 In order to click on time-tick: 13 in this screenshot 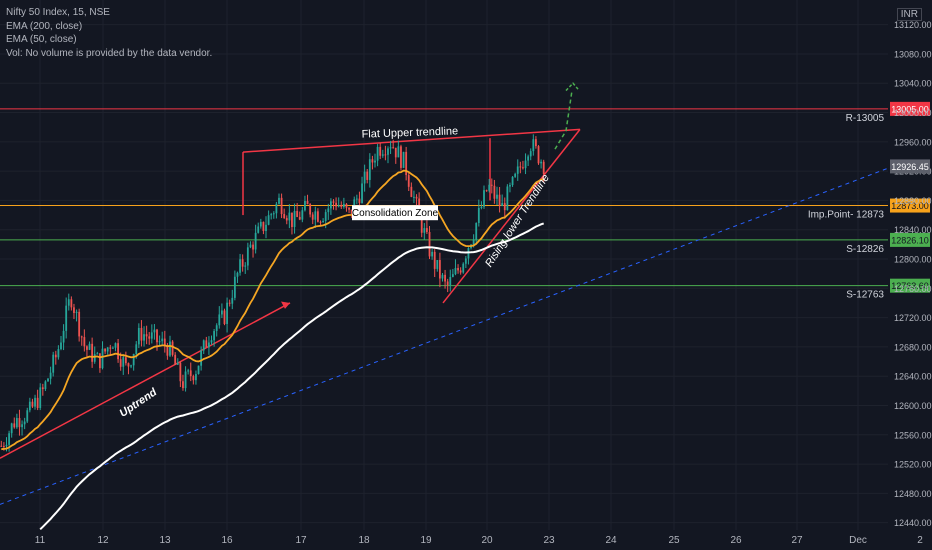, I will do `click(165, 540)`.